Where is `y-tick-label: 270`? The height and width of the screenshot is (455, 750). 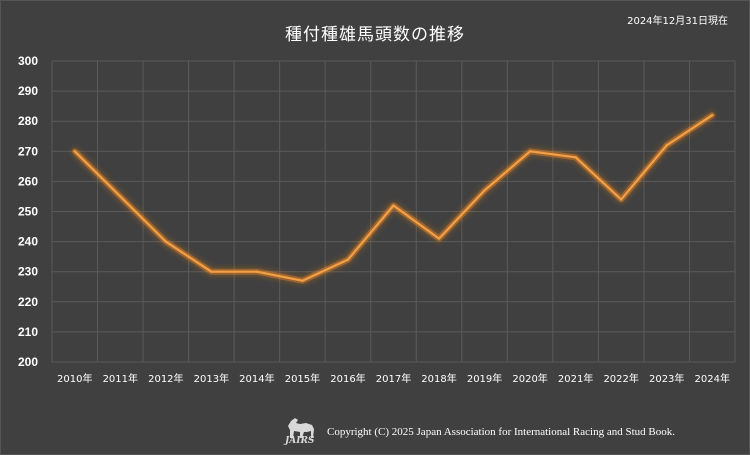 y-tick-label: 270 is located at coordinates (28, 151).